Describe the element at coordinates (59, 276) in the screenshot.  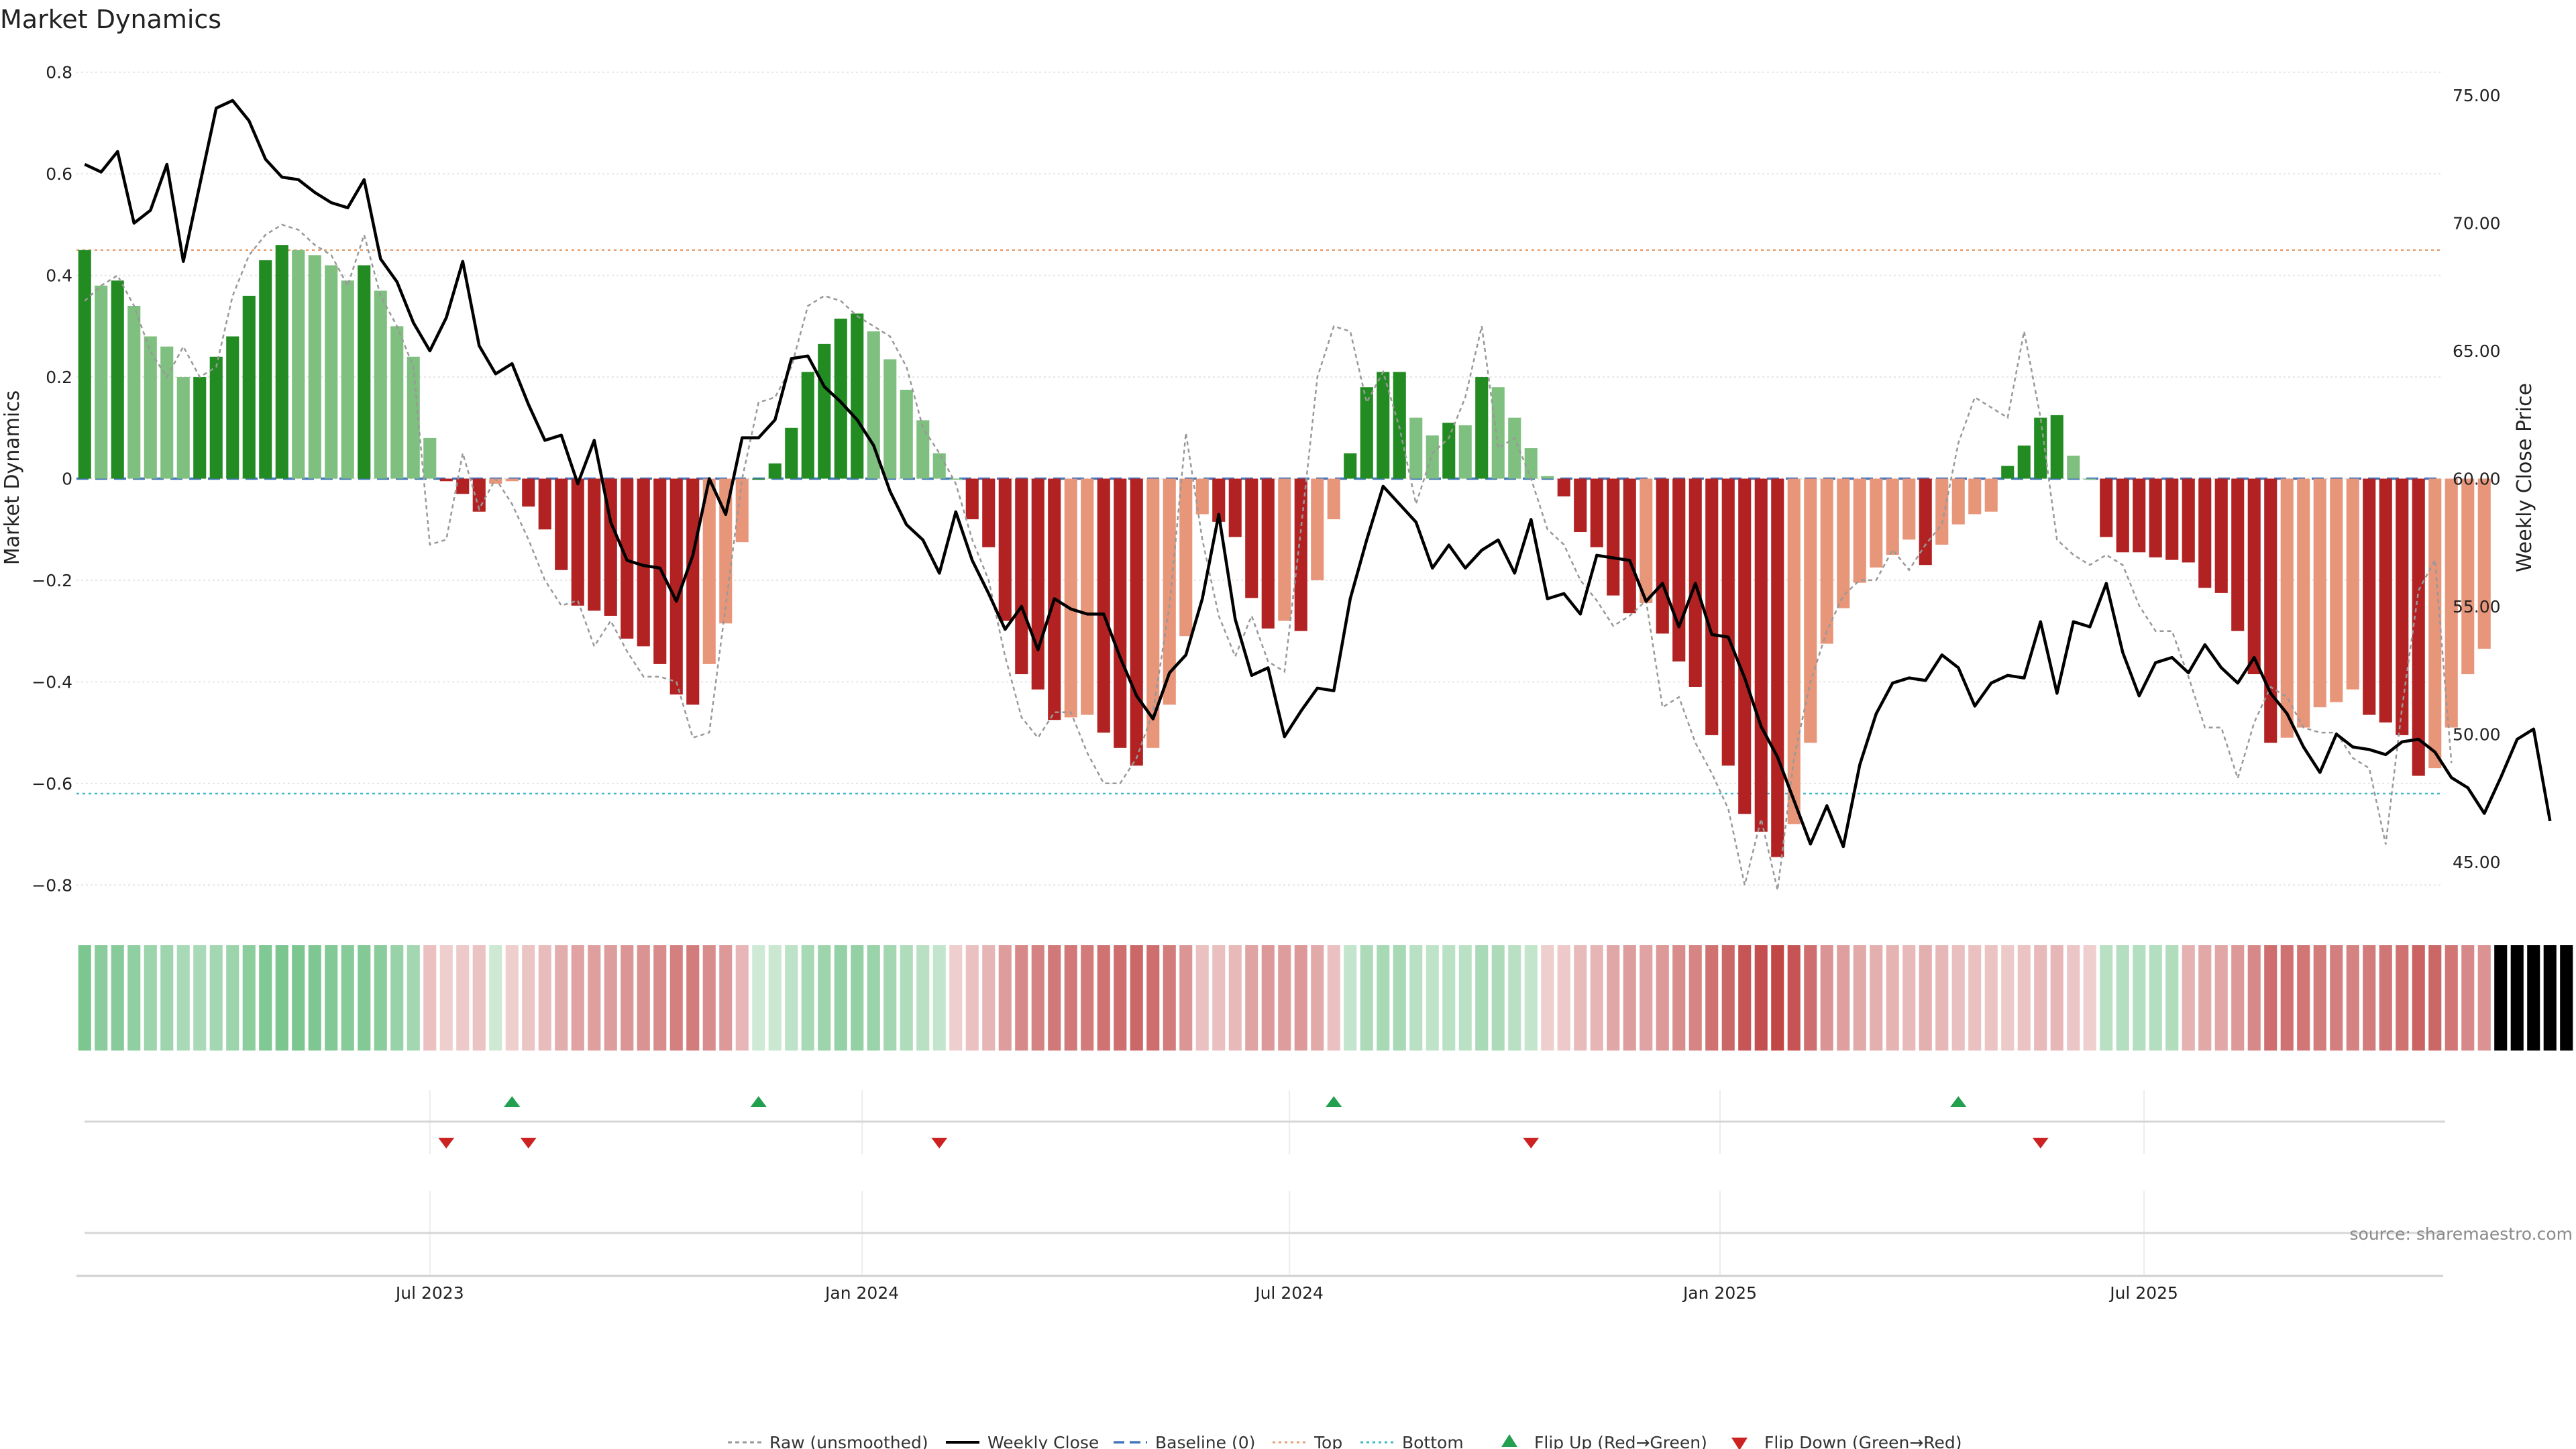
I see `y-tick-label: 0.4` at that location.